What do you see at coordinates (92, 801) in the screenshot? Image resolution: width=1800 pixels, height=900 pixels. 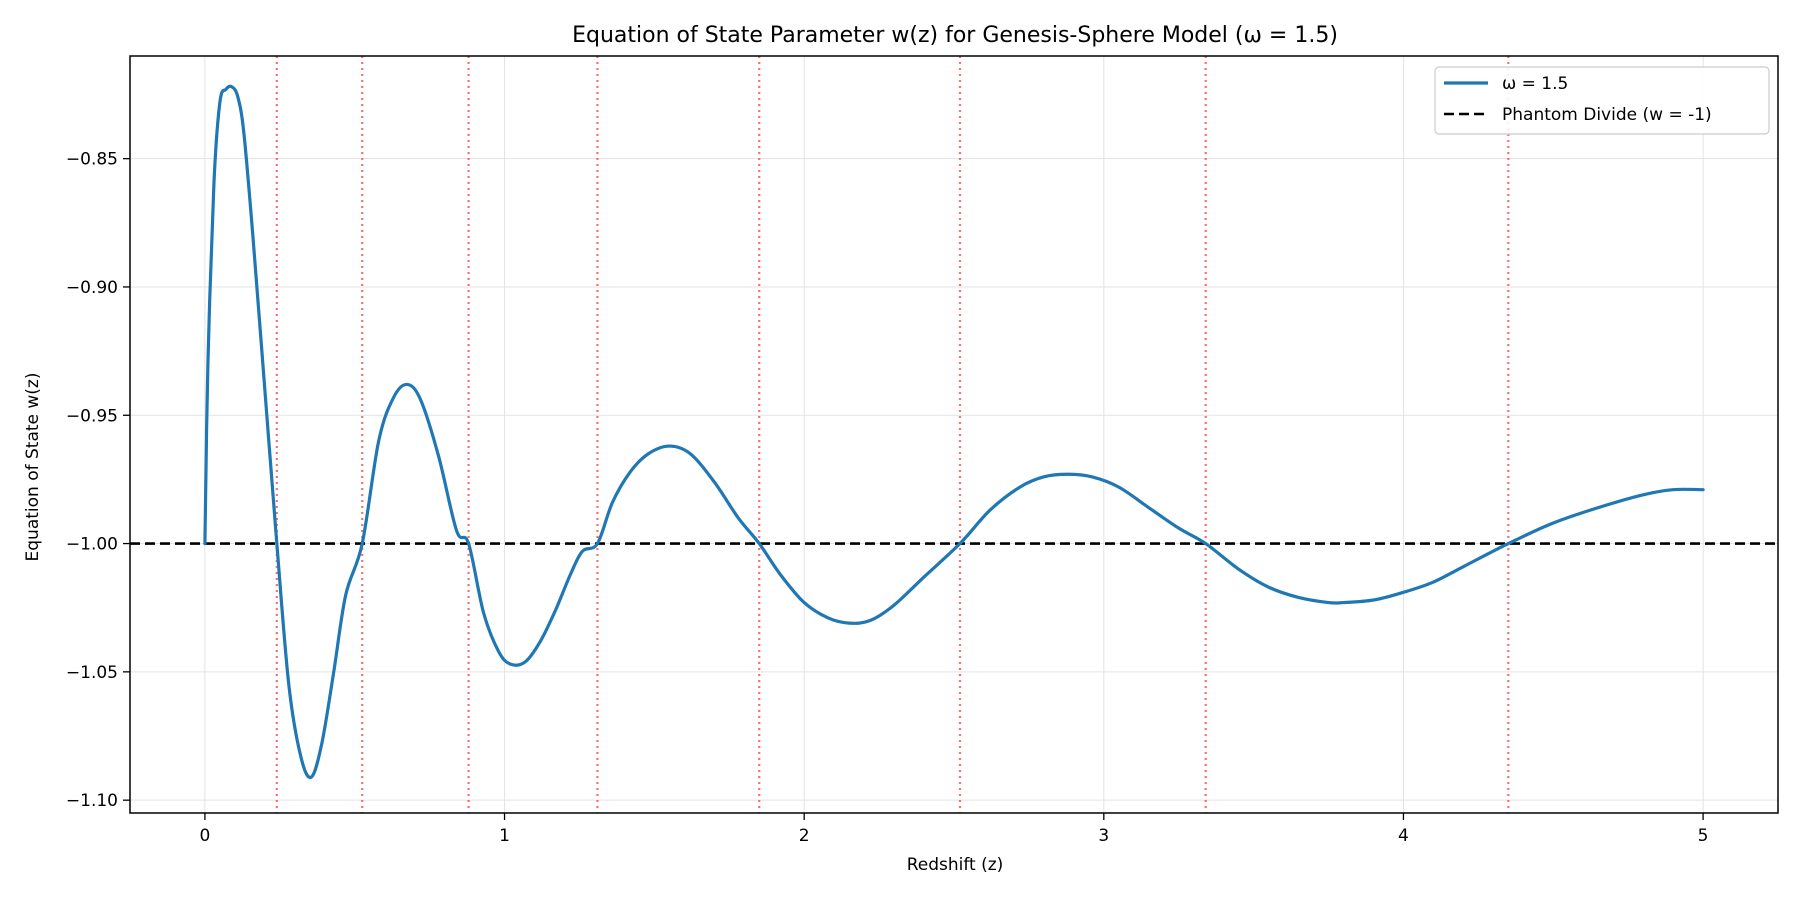 I see `y-tick-label: −1.10` at bounding box center [92, 801].